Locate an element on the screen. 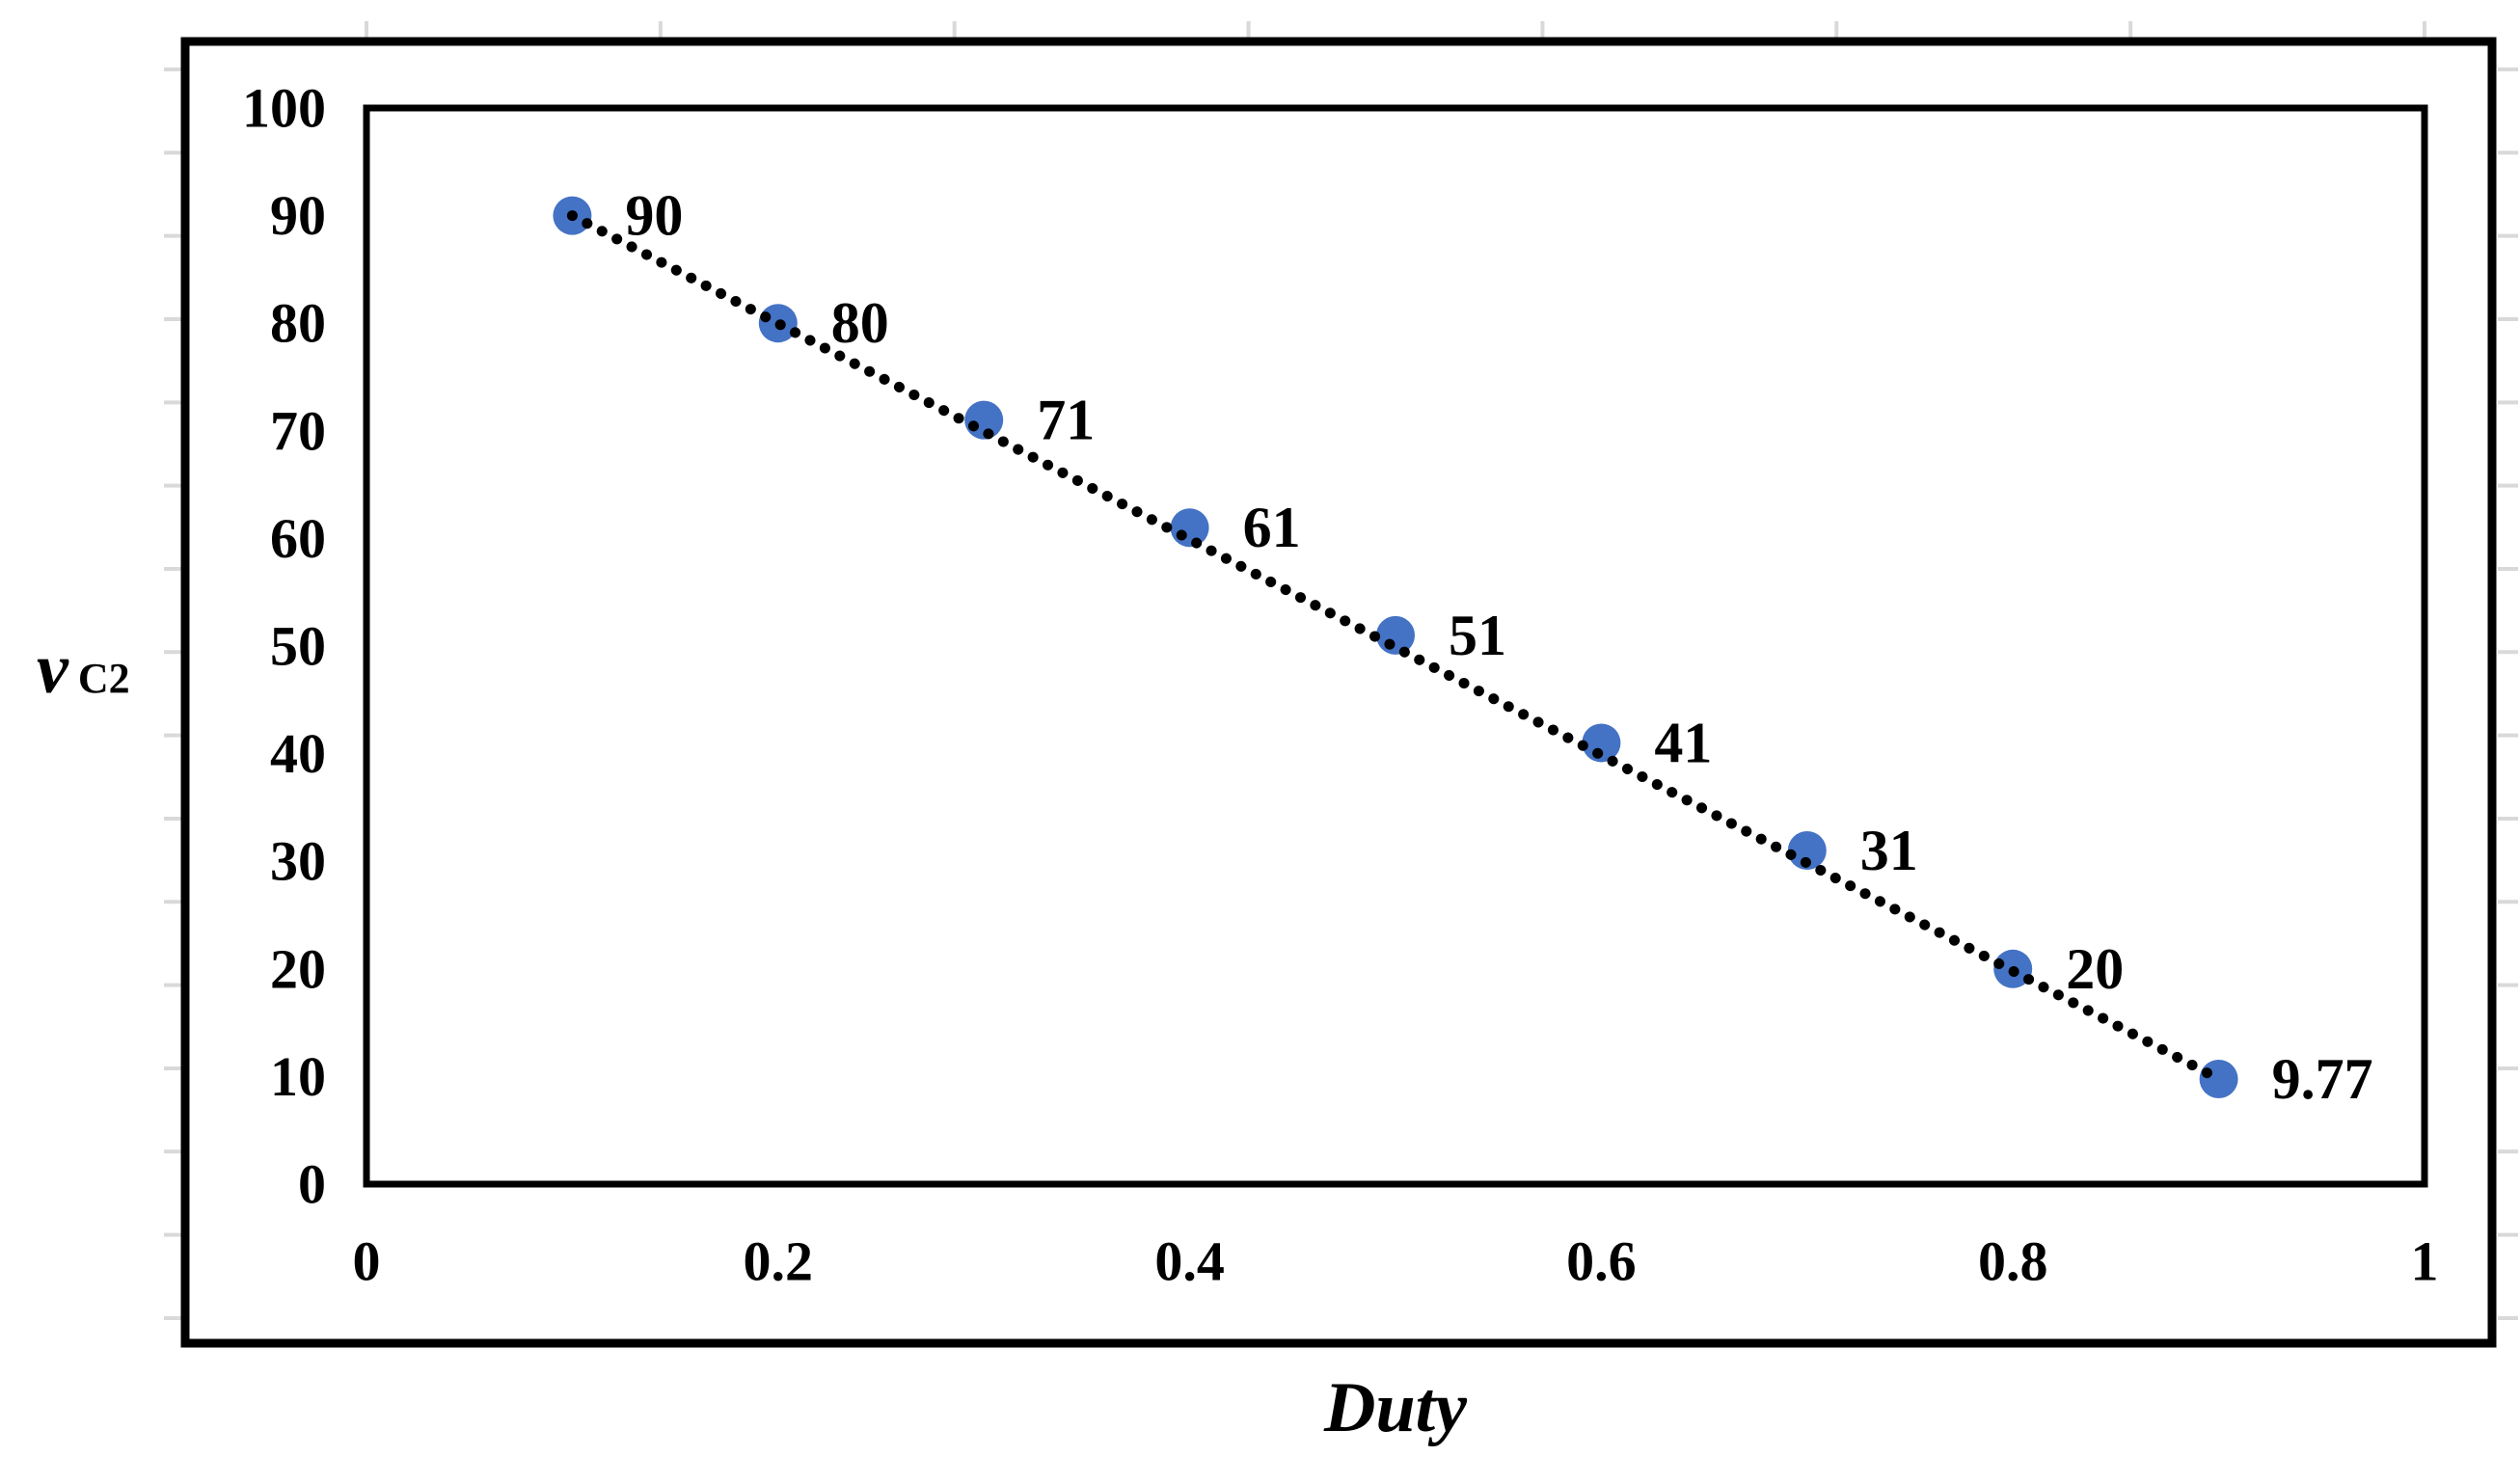 This screenshot has width=2520, height=1457. data-point-label: 41 is located at coordinates (1683, 742).